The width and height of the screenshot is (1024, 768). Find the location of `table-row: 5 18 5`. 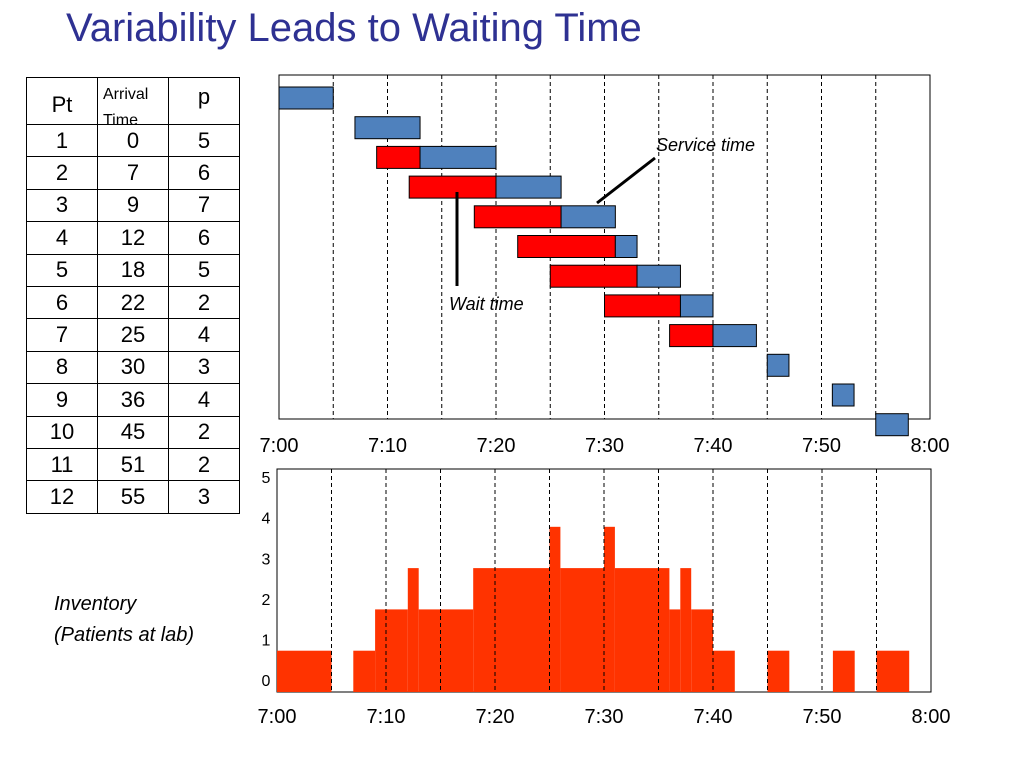

table-row: 5 18 5 is located at coordinates (133, 270).